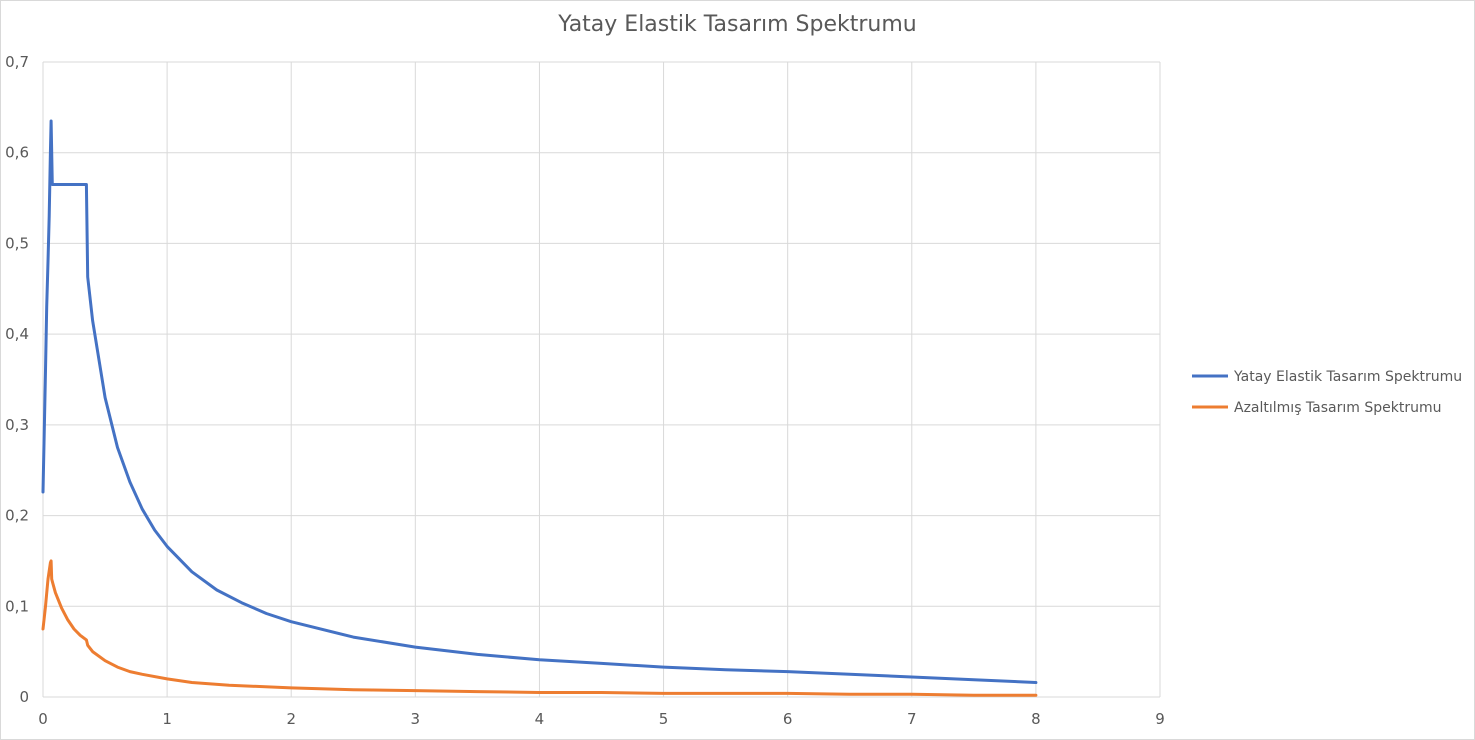 This screenshot has height=740, width=1475. I want to click on x-tick-label: 5, so click(664, 719).